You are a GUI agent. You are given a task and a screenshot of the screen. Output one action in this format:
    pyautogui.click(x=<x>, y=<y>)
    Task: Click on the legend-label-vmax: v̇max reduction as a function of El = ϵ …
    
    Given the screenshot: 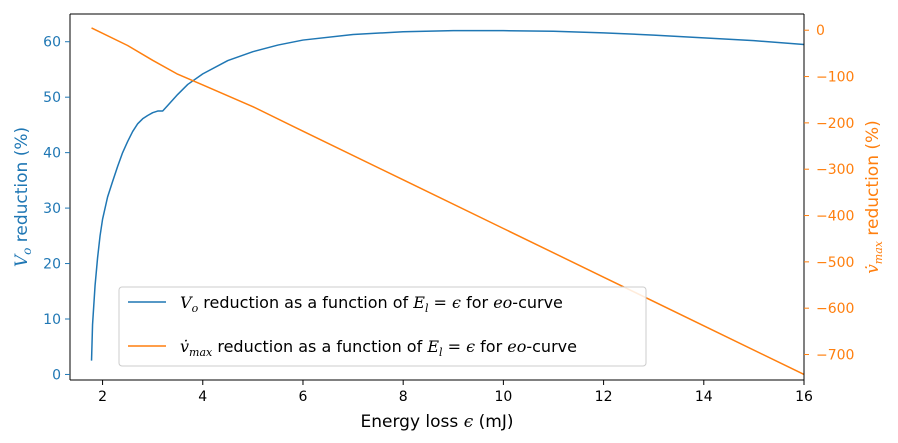 What is the action you would take?
    pyautogui.click(x=378, y=348)
    